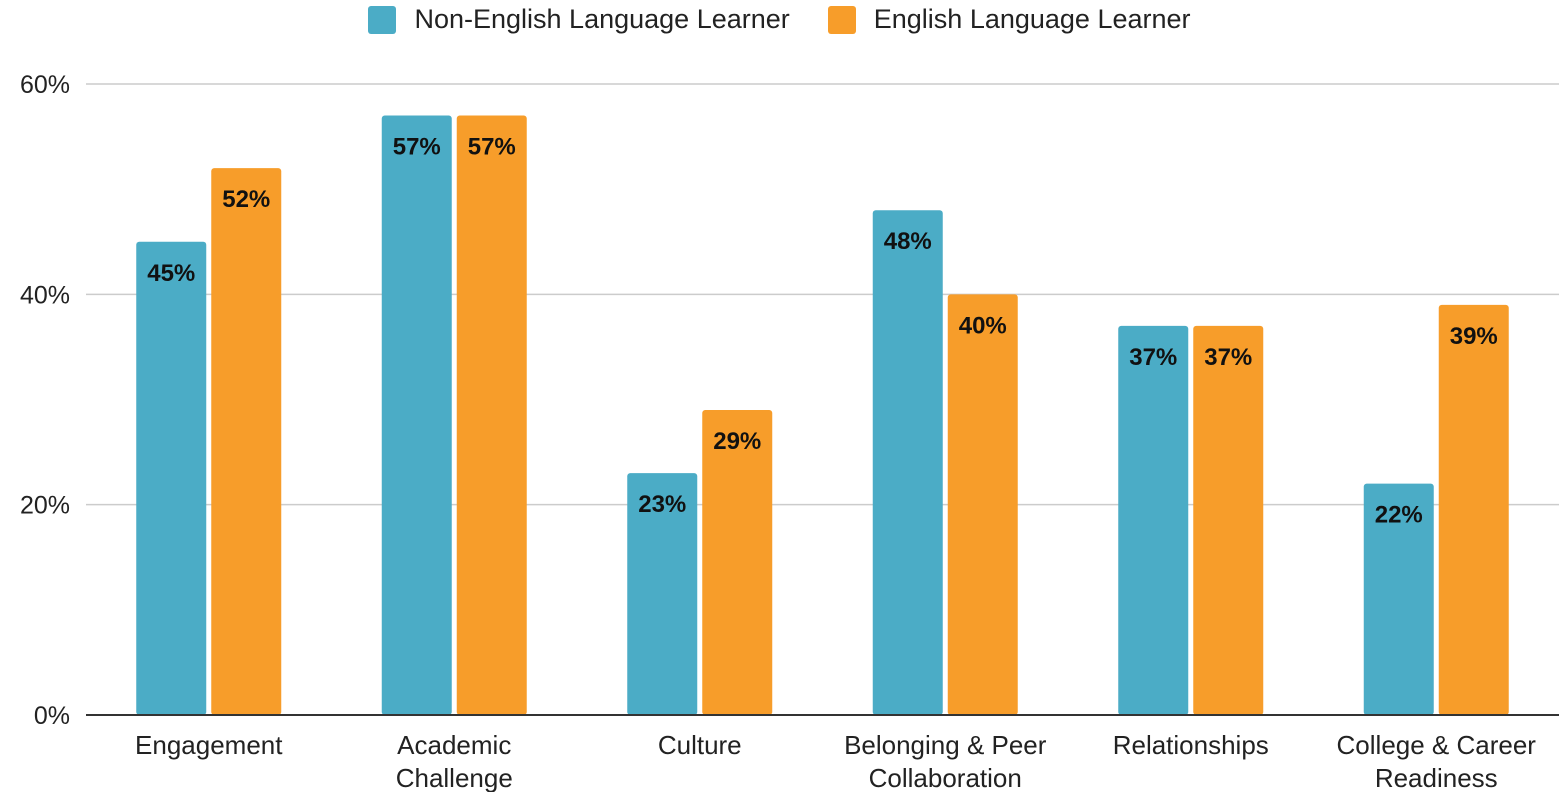 This screenshot has width=1559, height=792. I want to click on x-tick-label: College & Career, so click(1437, 745).